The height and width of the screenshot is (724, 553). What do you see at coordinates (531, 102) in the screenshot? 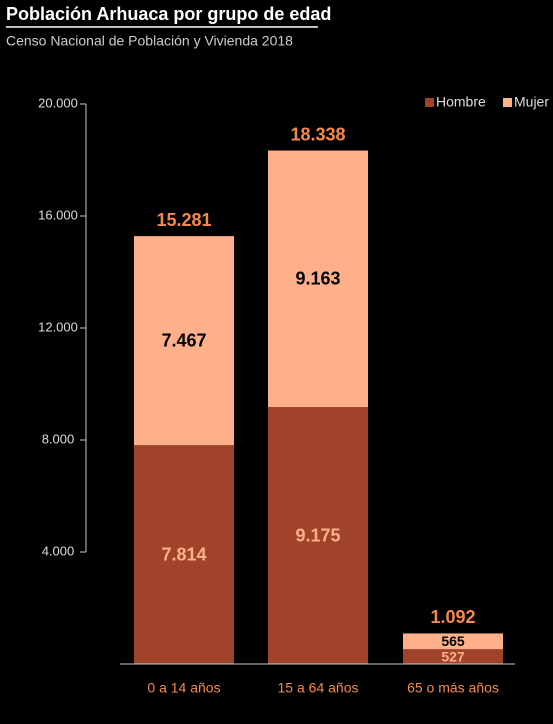
I see `legend-label: Mujer` at bounding box center [531, 102].